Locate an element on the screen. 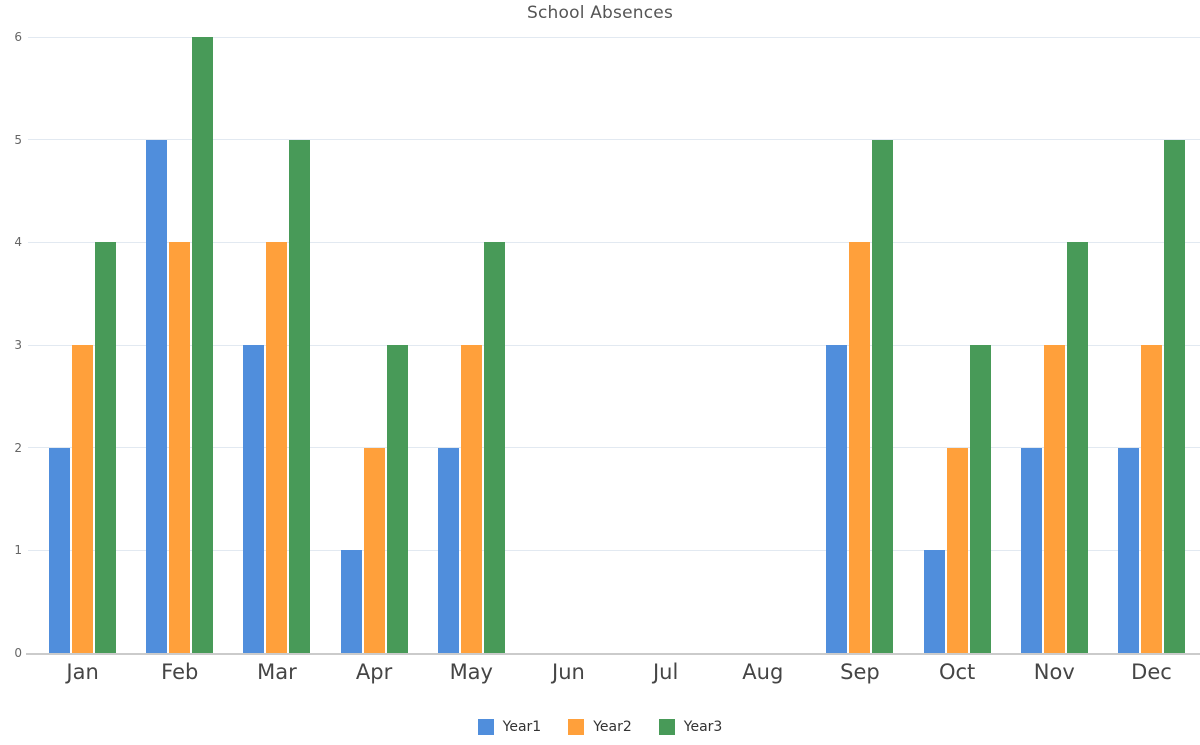 Image resolution: width=1200 pixels, height=745 pixels. bar-year1-mar is located at coordinates (254, 499).